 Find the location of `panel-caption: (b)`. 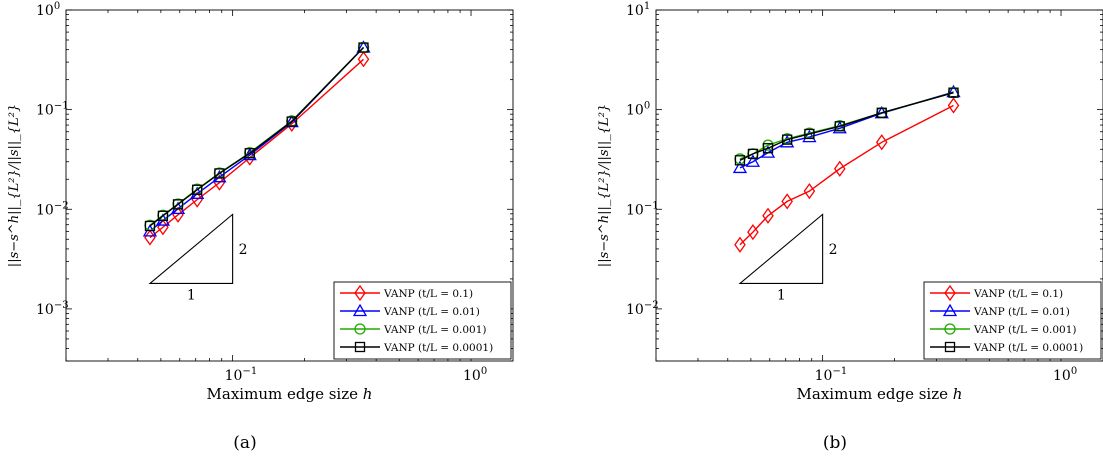

panel-caption: (b) is located at coordinates (835, 443).